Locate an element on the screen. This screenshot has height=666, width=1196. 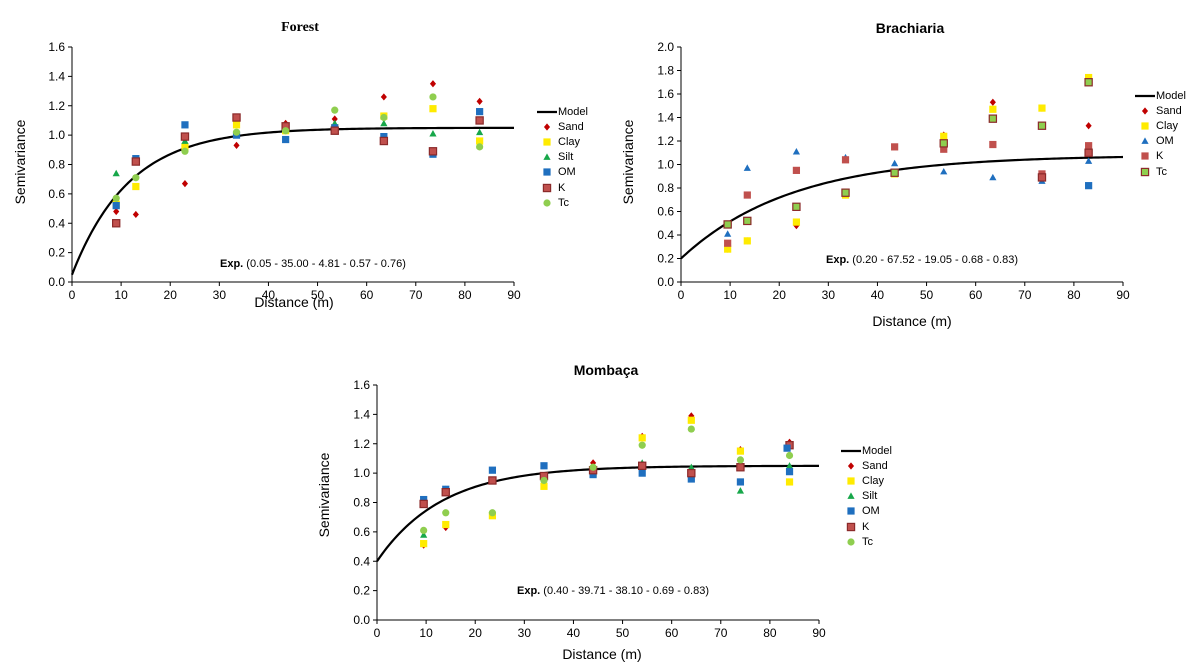
model-curve is located at coordinates (597, 513).